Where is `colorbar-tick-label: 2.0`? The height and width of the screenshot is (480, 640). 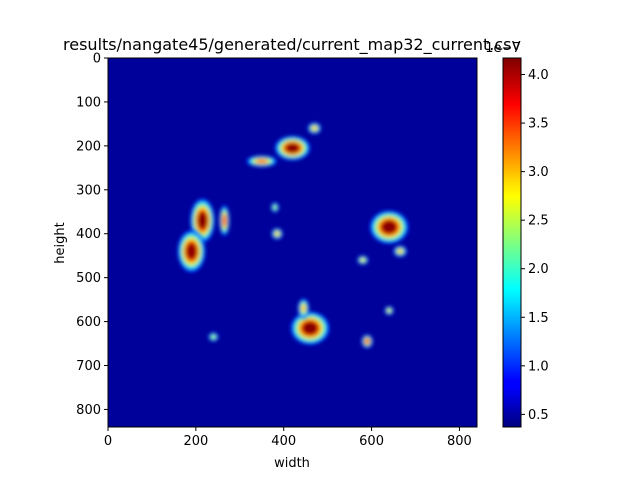
colorbar-tick-label: 2.0 is located at coordinates (538, 269).